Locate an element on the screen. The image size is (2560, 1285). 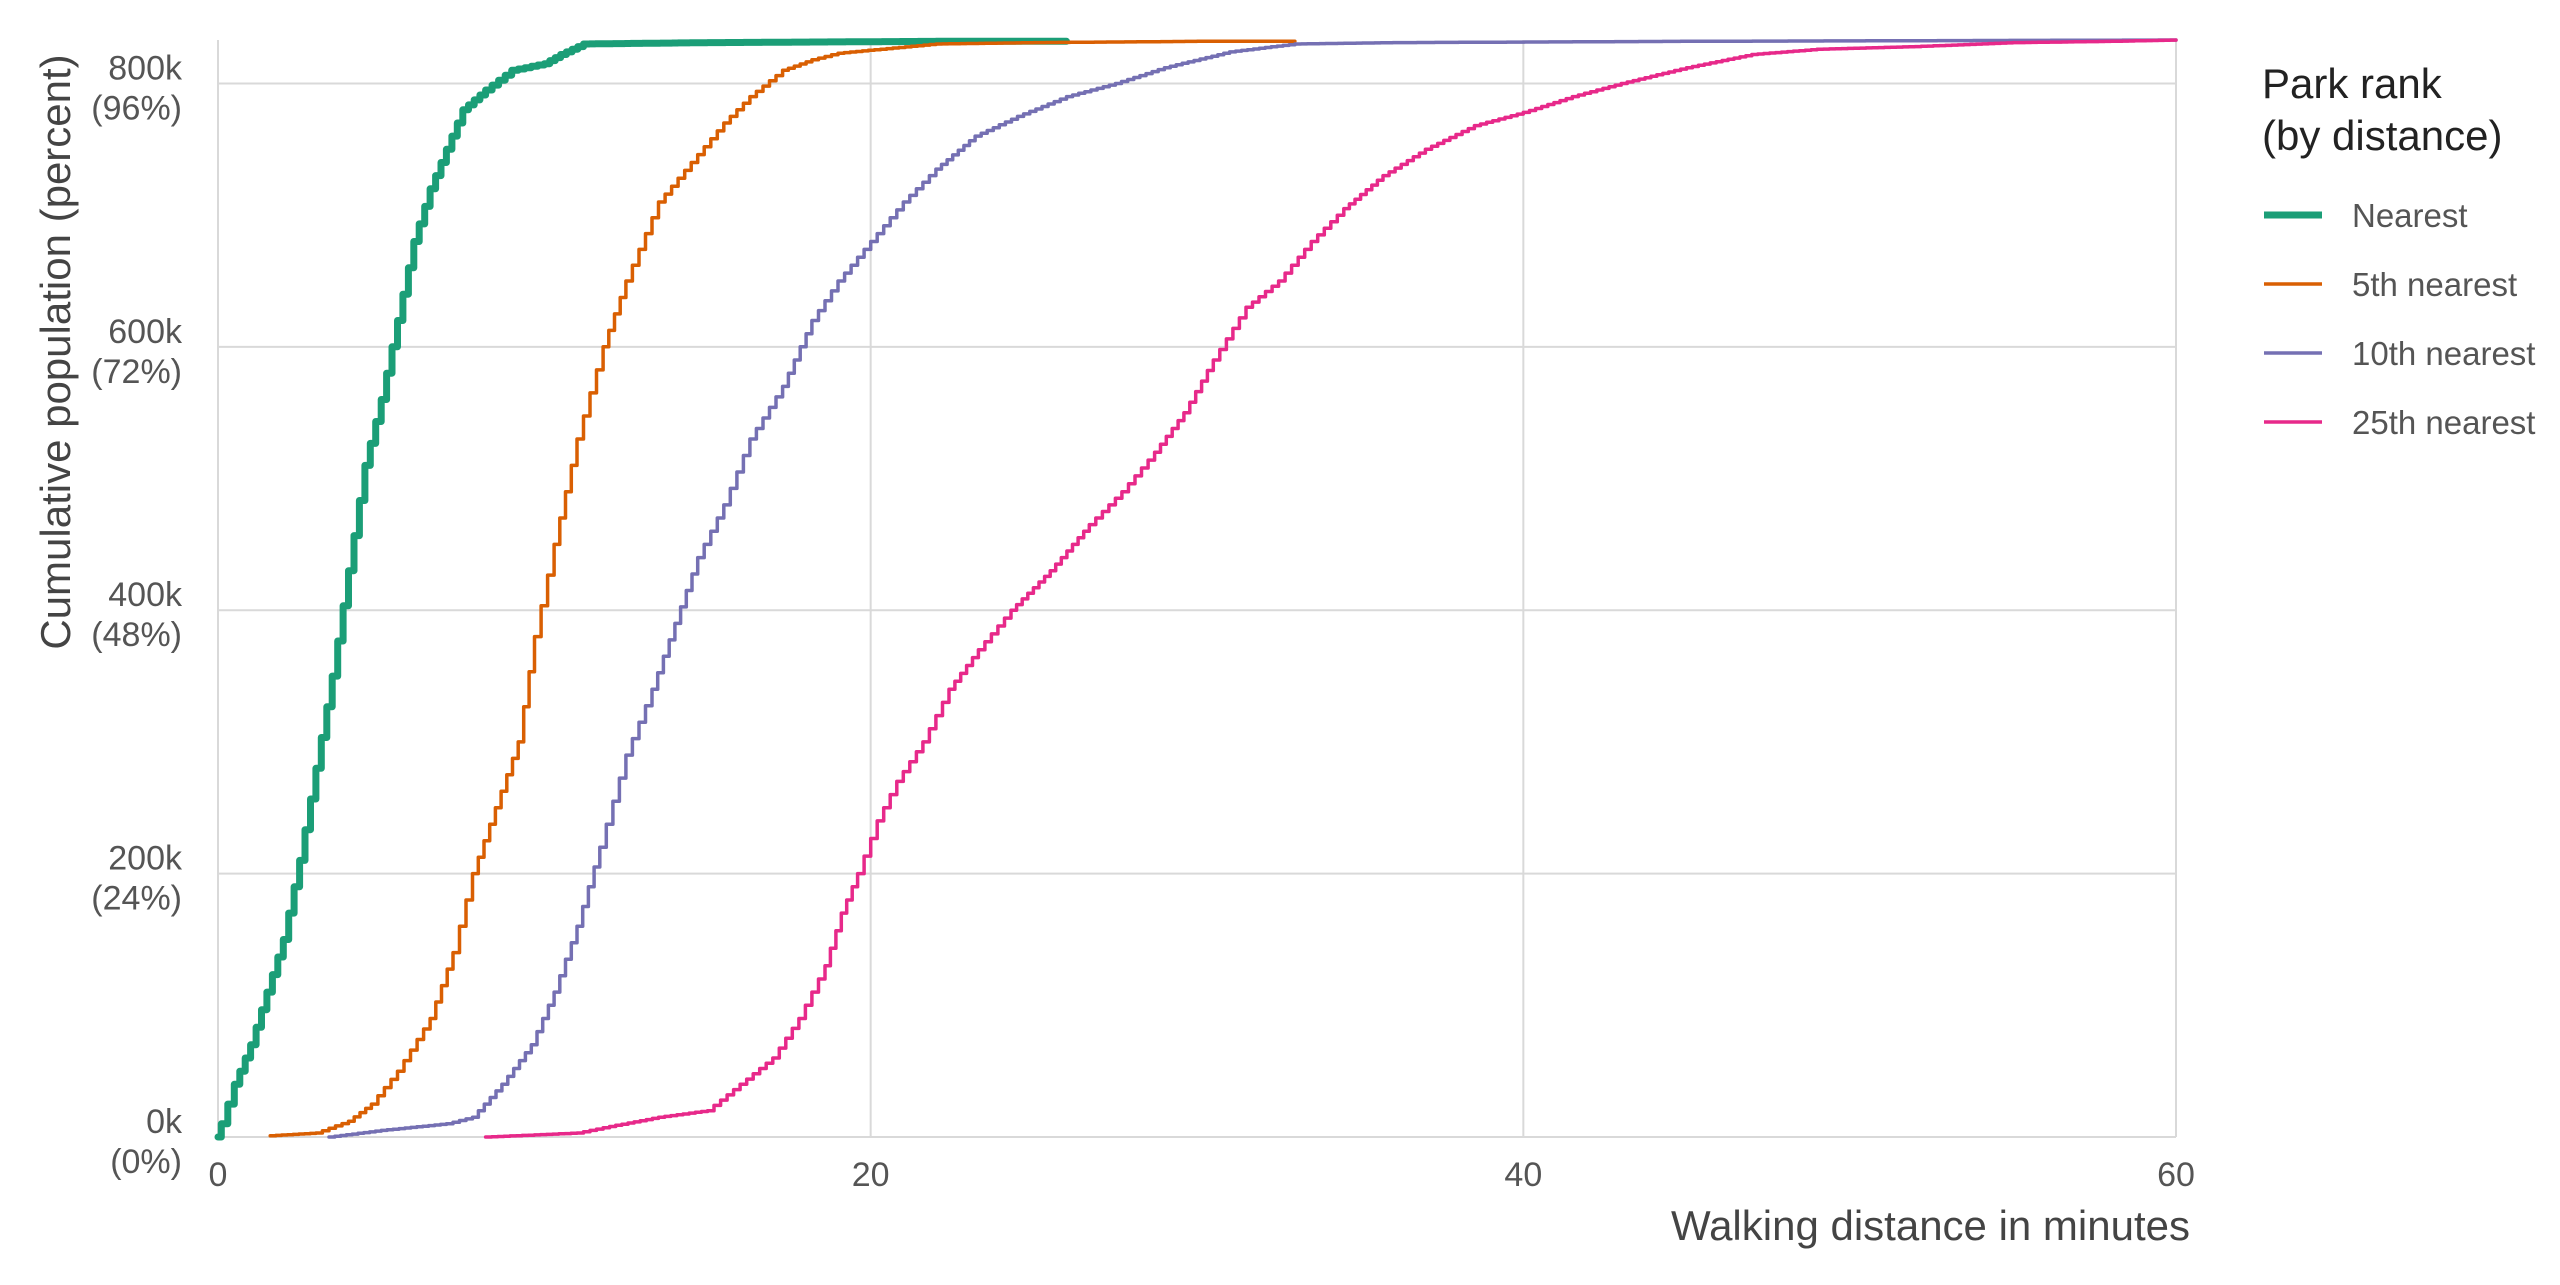
y-axis-title: Cumulative population (percent) is located at coordinates (55, 351).